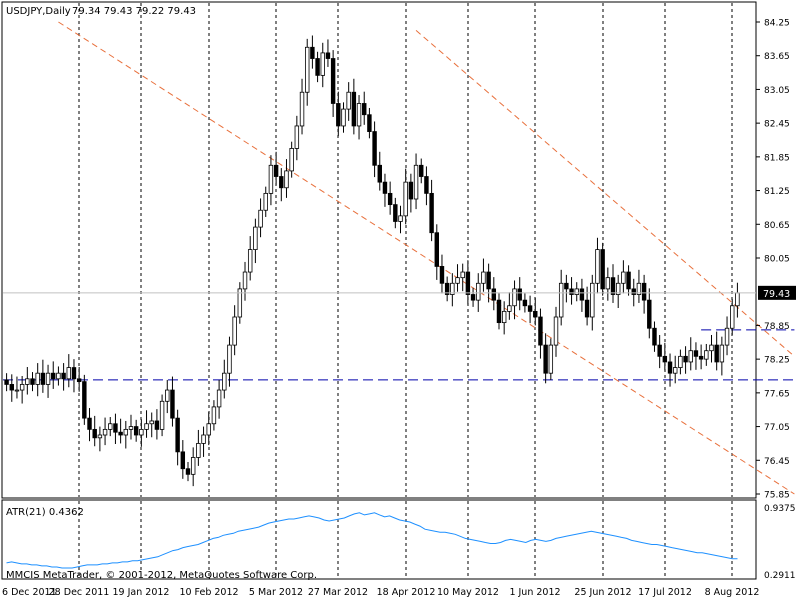 Image resolution: width=800 pixels, height=600 pixels. What do you see at coordinates (29, 592) in the screenshot?
I see `x-tick-label: 6 Dec 2011` at bounding box center [29, 592].